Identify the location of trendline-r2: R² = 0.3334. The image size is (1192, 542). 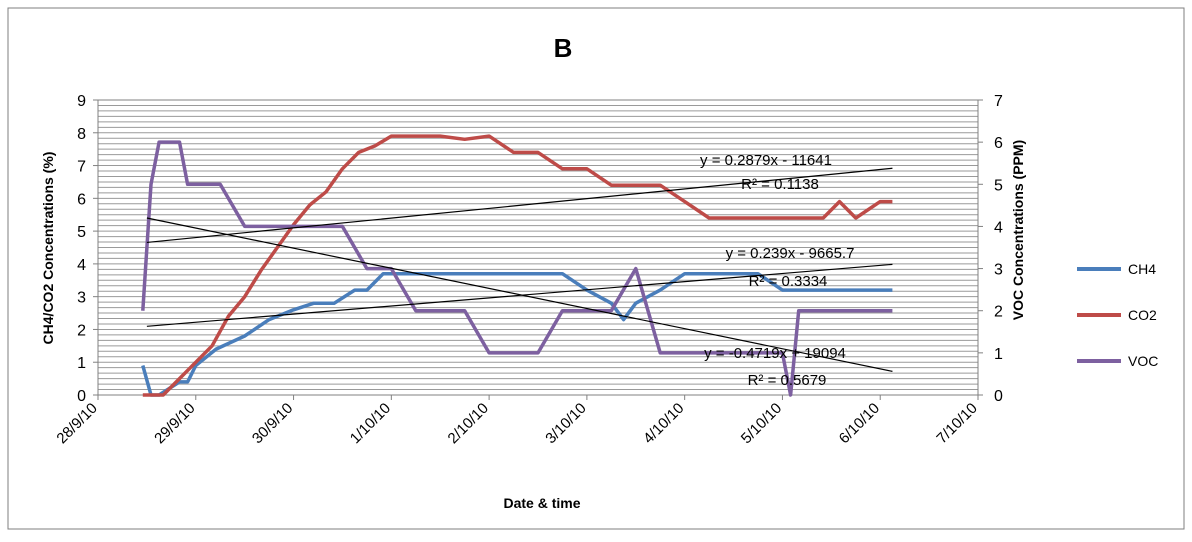
(788, 281).